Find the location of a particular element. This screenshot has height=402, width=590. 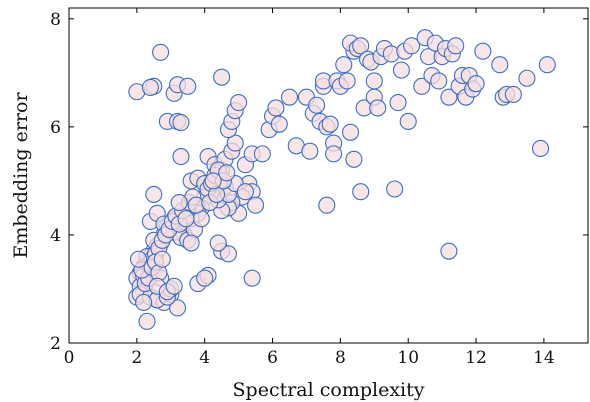

x-tick-label: 8 is located at coordinates (340, 358).